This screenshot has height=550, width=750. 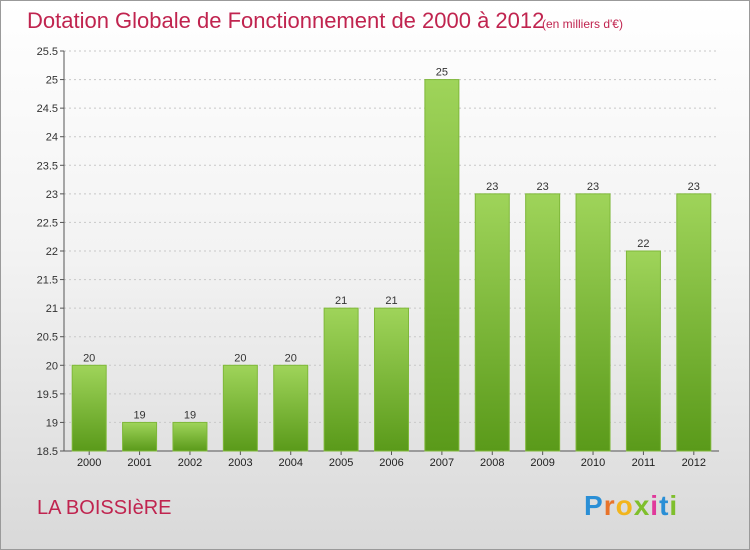 What do you see at coordinates (52, 252) in the screenshot?
I see `y-tick-label: 22` at bounding box center [52, 252].